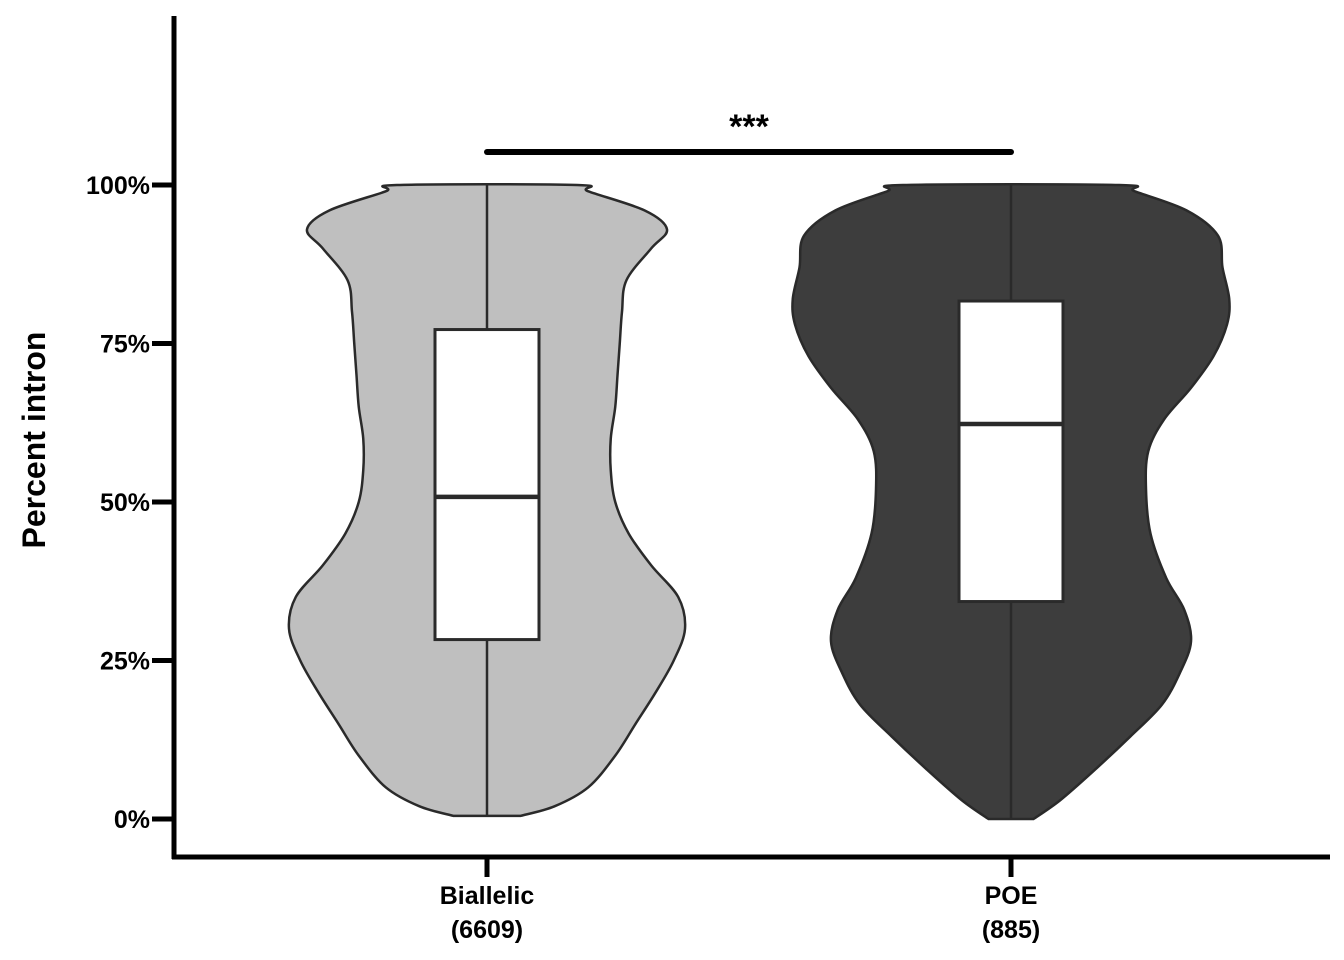  Describe the element at coordinates (749, 127) in the screenshot. I see `significance-label: ***` at that location.